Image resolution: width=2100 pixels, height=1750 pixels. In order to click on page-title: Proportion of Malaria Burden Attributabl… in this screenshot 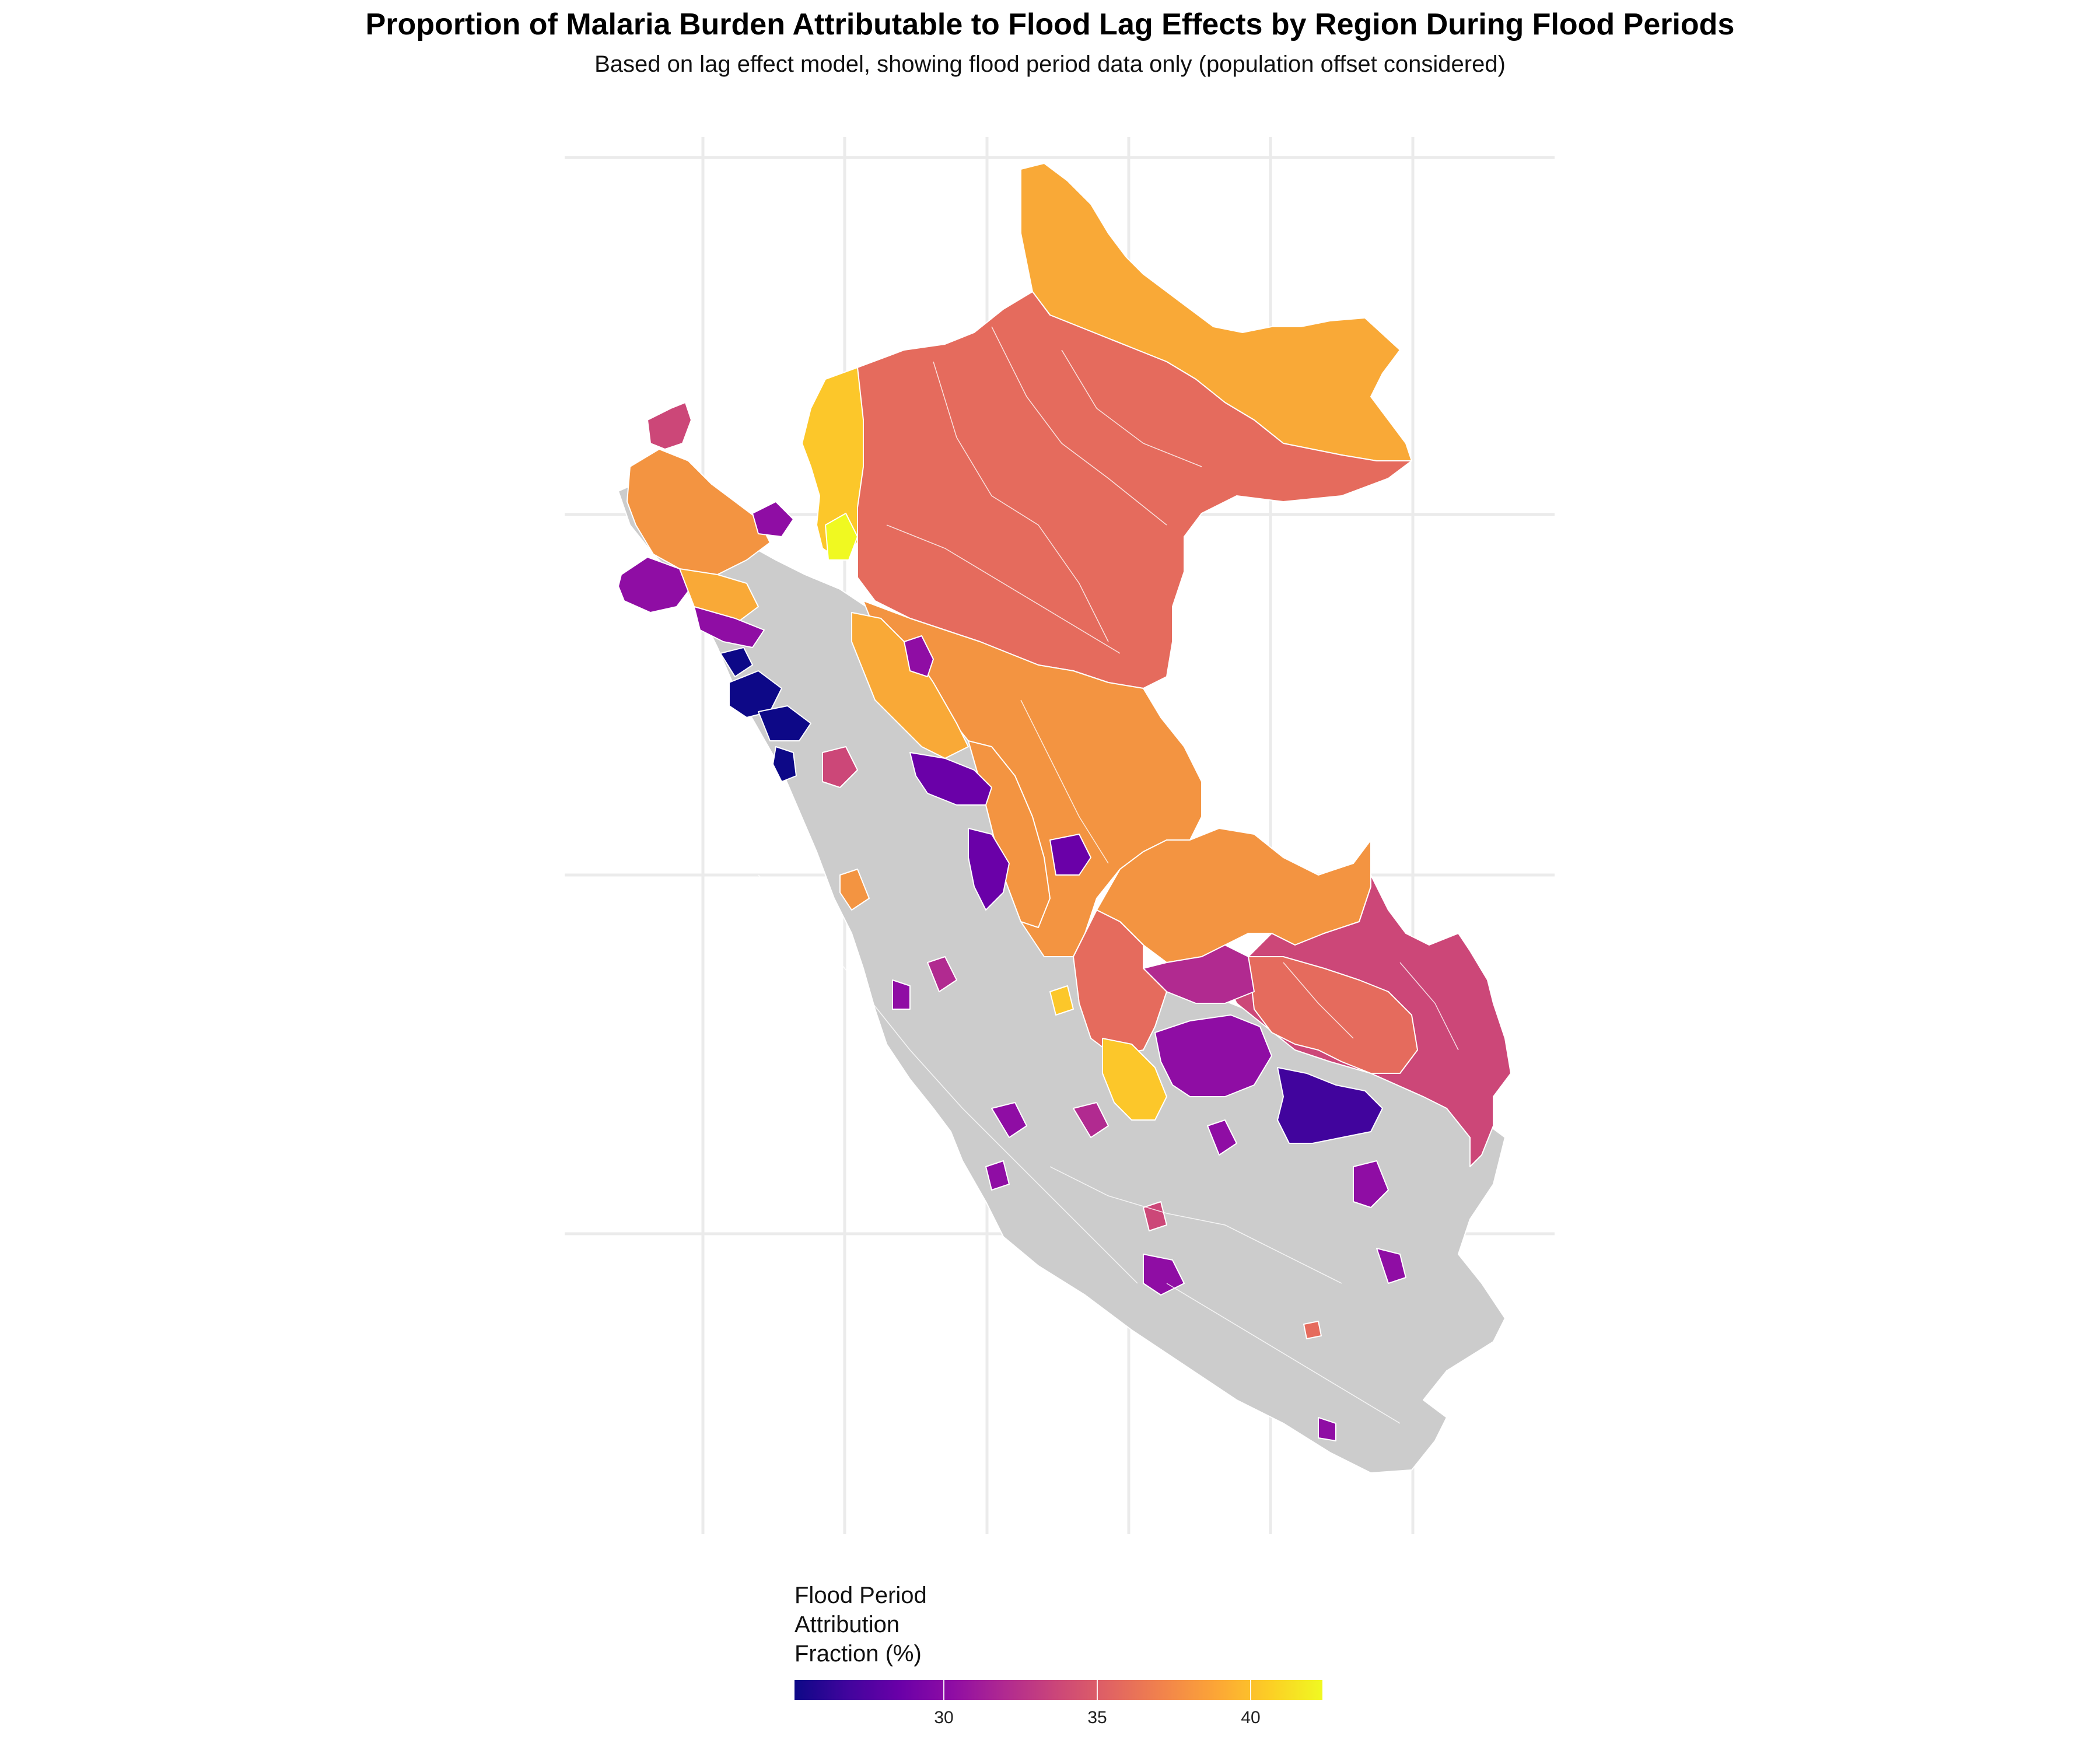, I will do `click(1050, 24)`.